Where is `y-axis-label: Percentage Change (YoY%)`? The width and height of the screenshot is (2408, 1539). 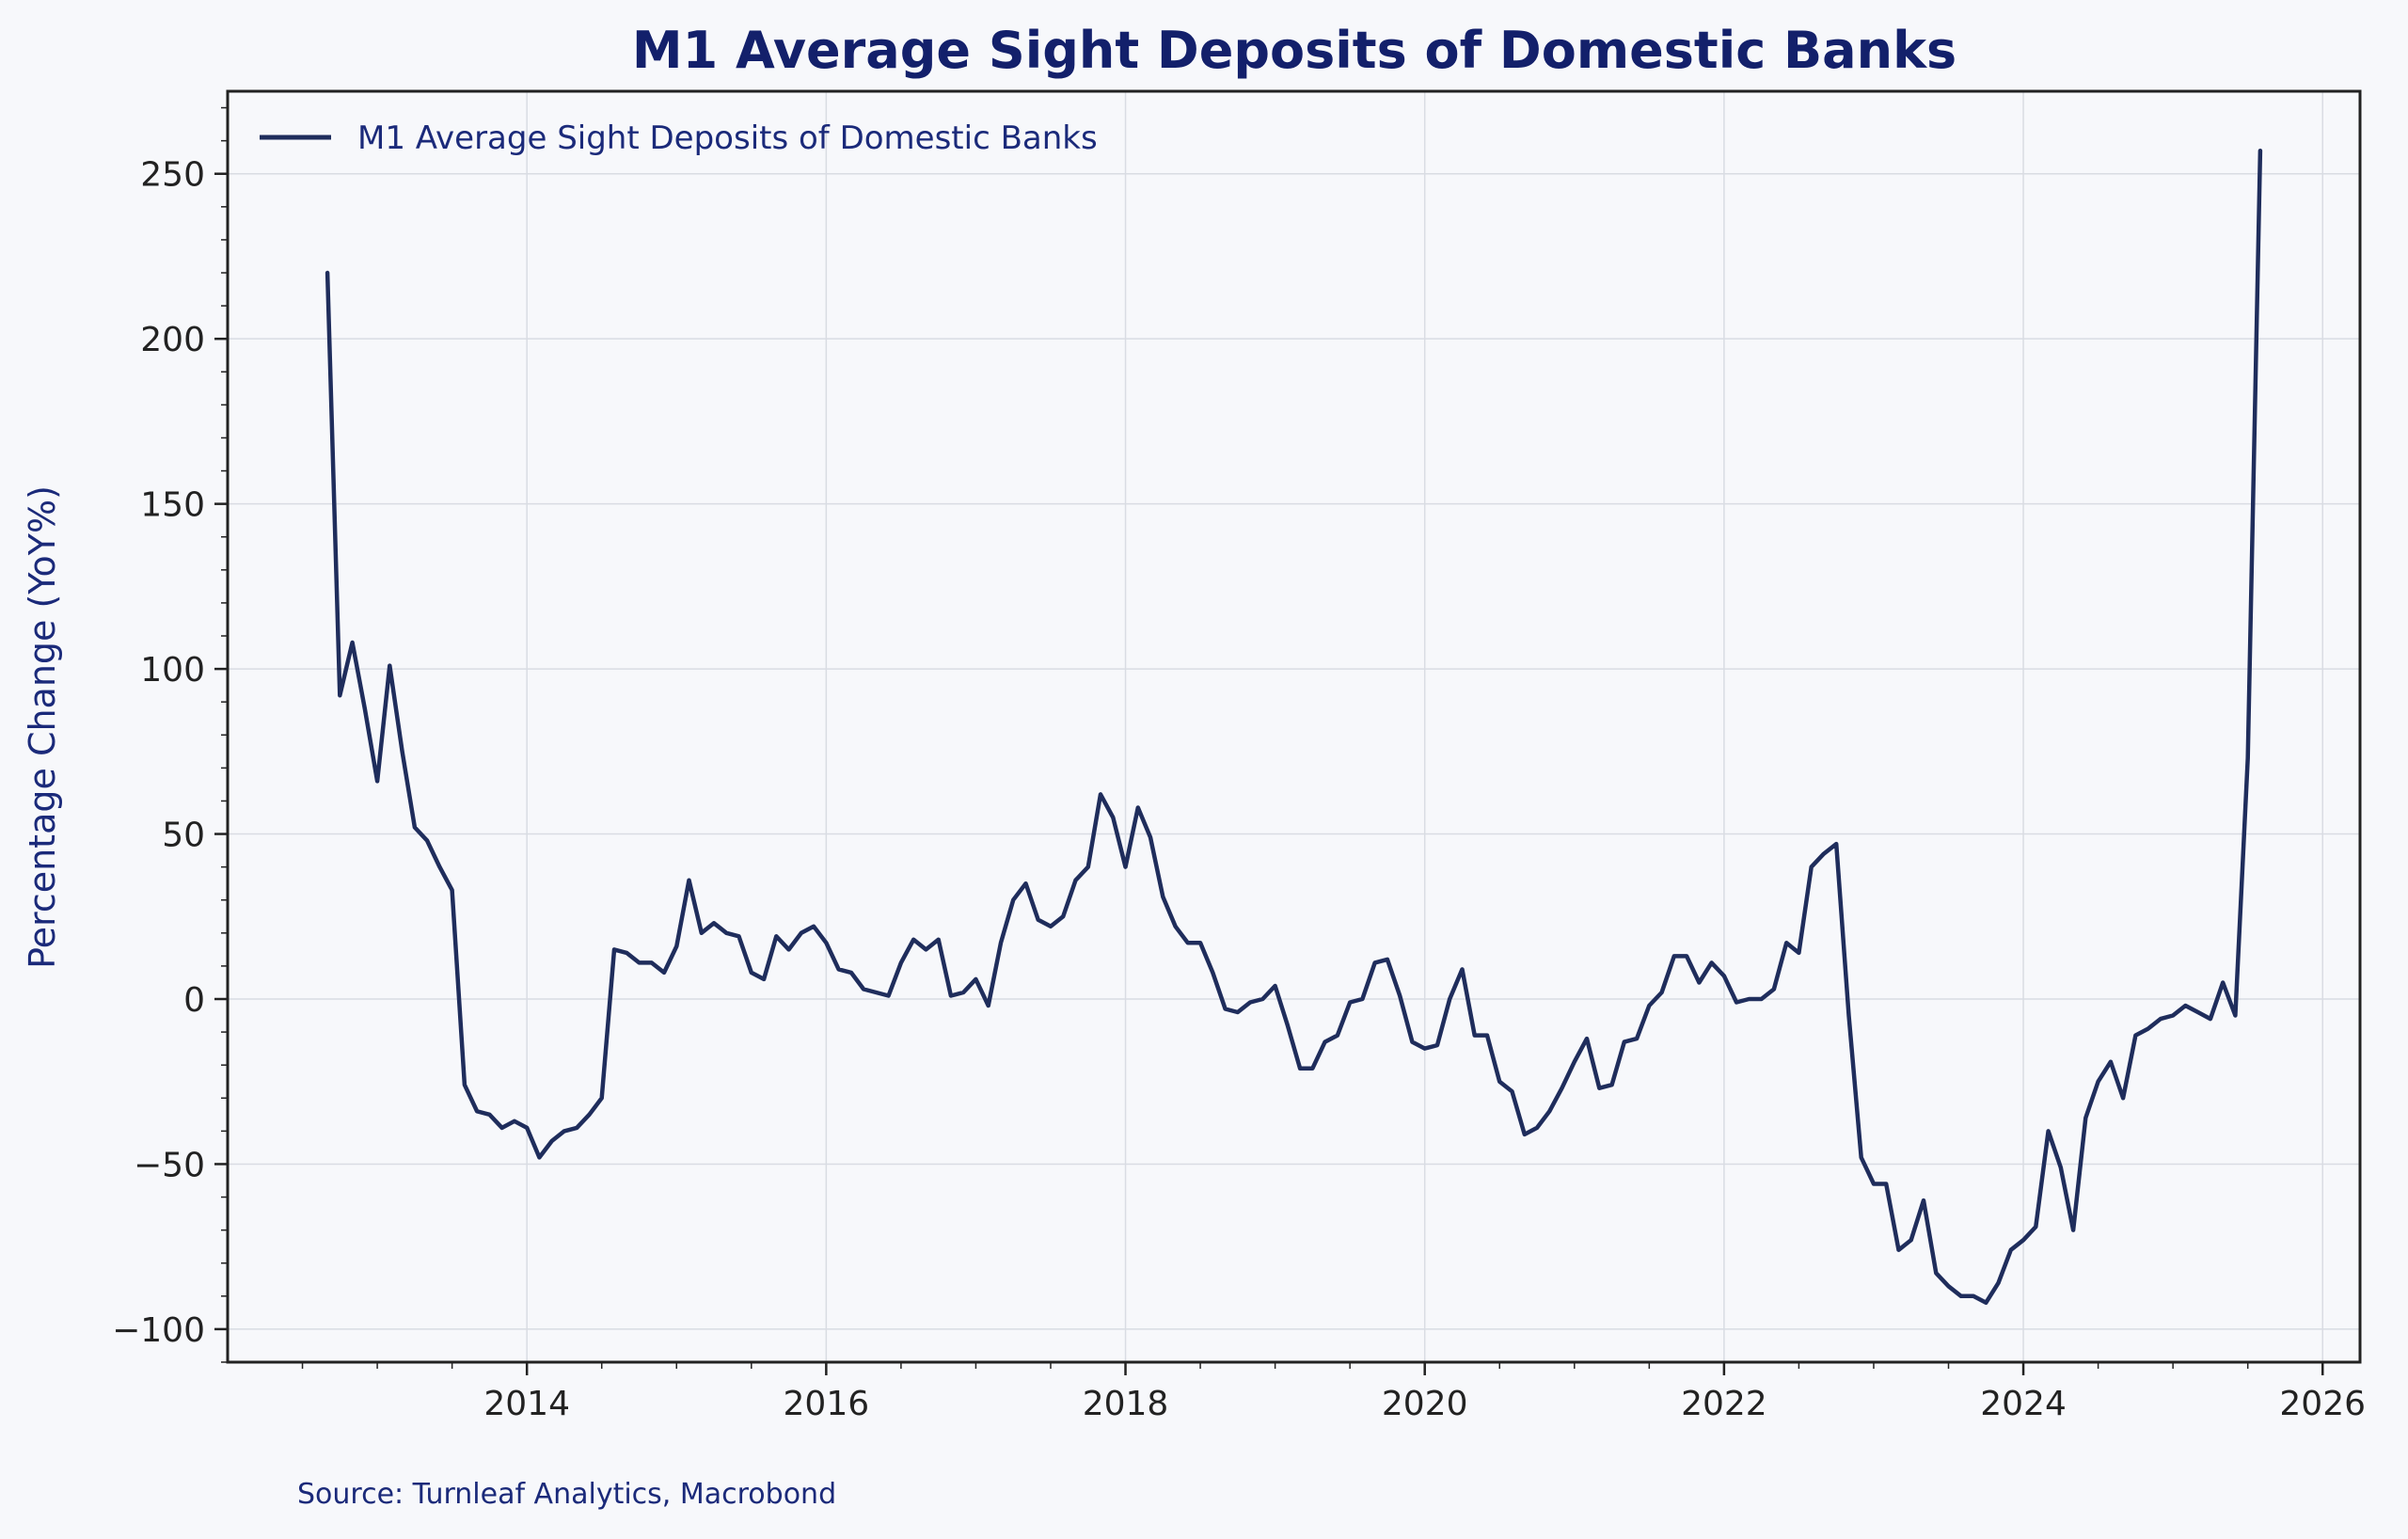 y-axis-label: Percentage Change (YoY%) is located at coordinates (42, 727).